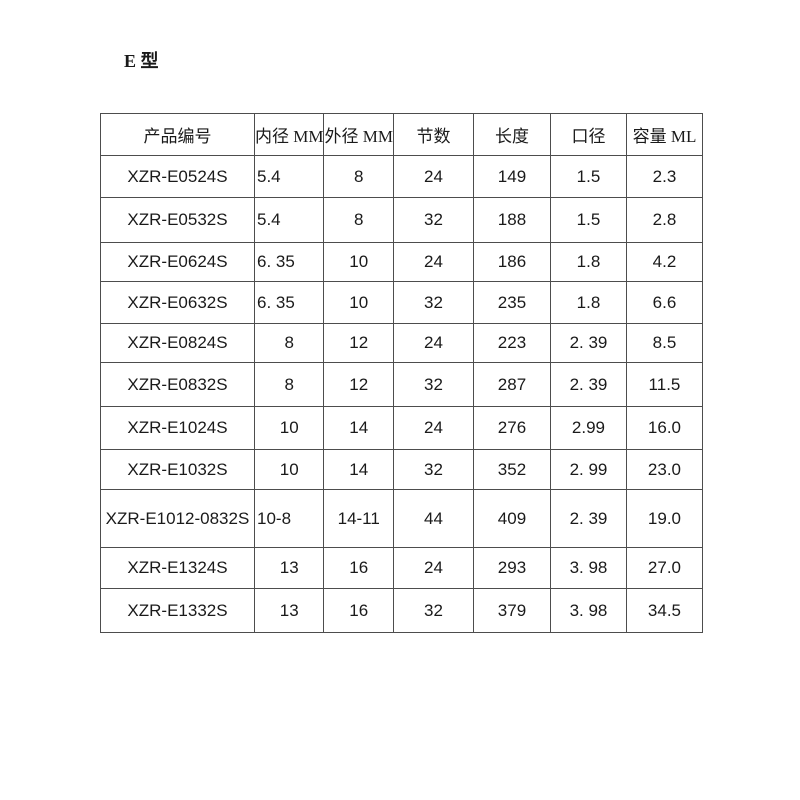 Image resolution: width=800 pixels, height=800 pixels. What do you see at coordinates (177, 343) in the screenshot?
I see `product-code-cell: XZR-E0824S` at bounding box center [177, 343].